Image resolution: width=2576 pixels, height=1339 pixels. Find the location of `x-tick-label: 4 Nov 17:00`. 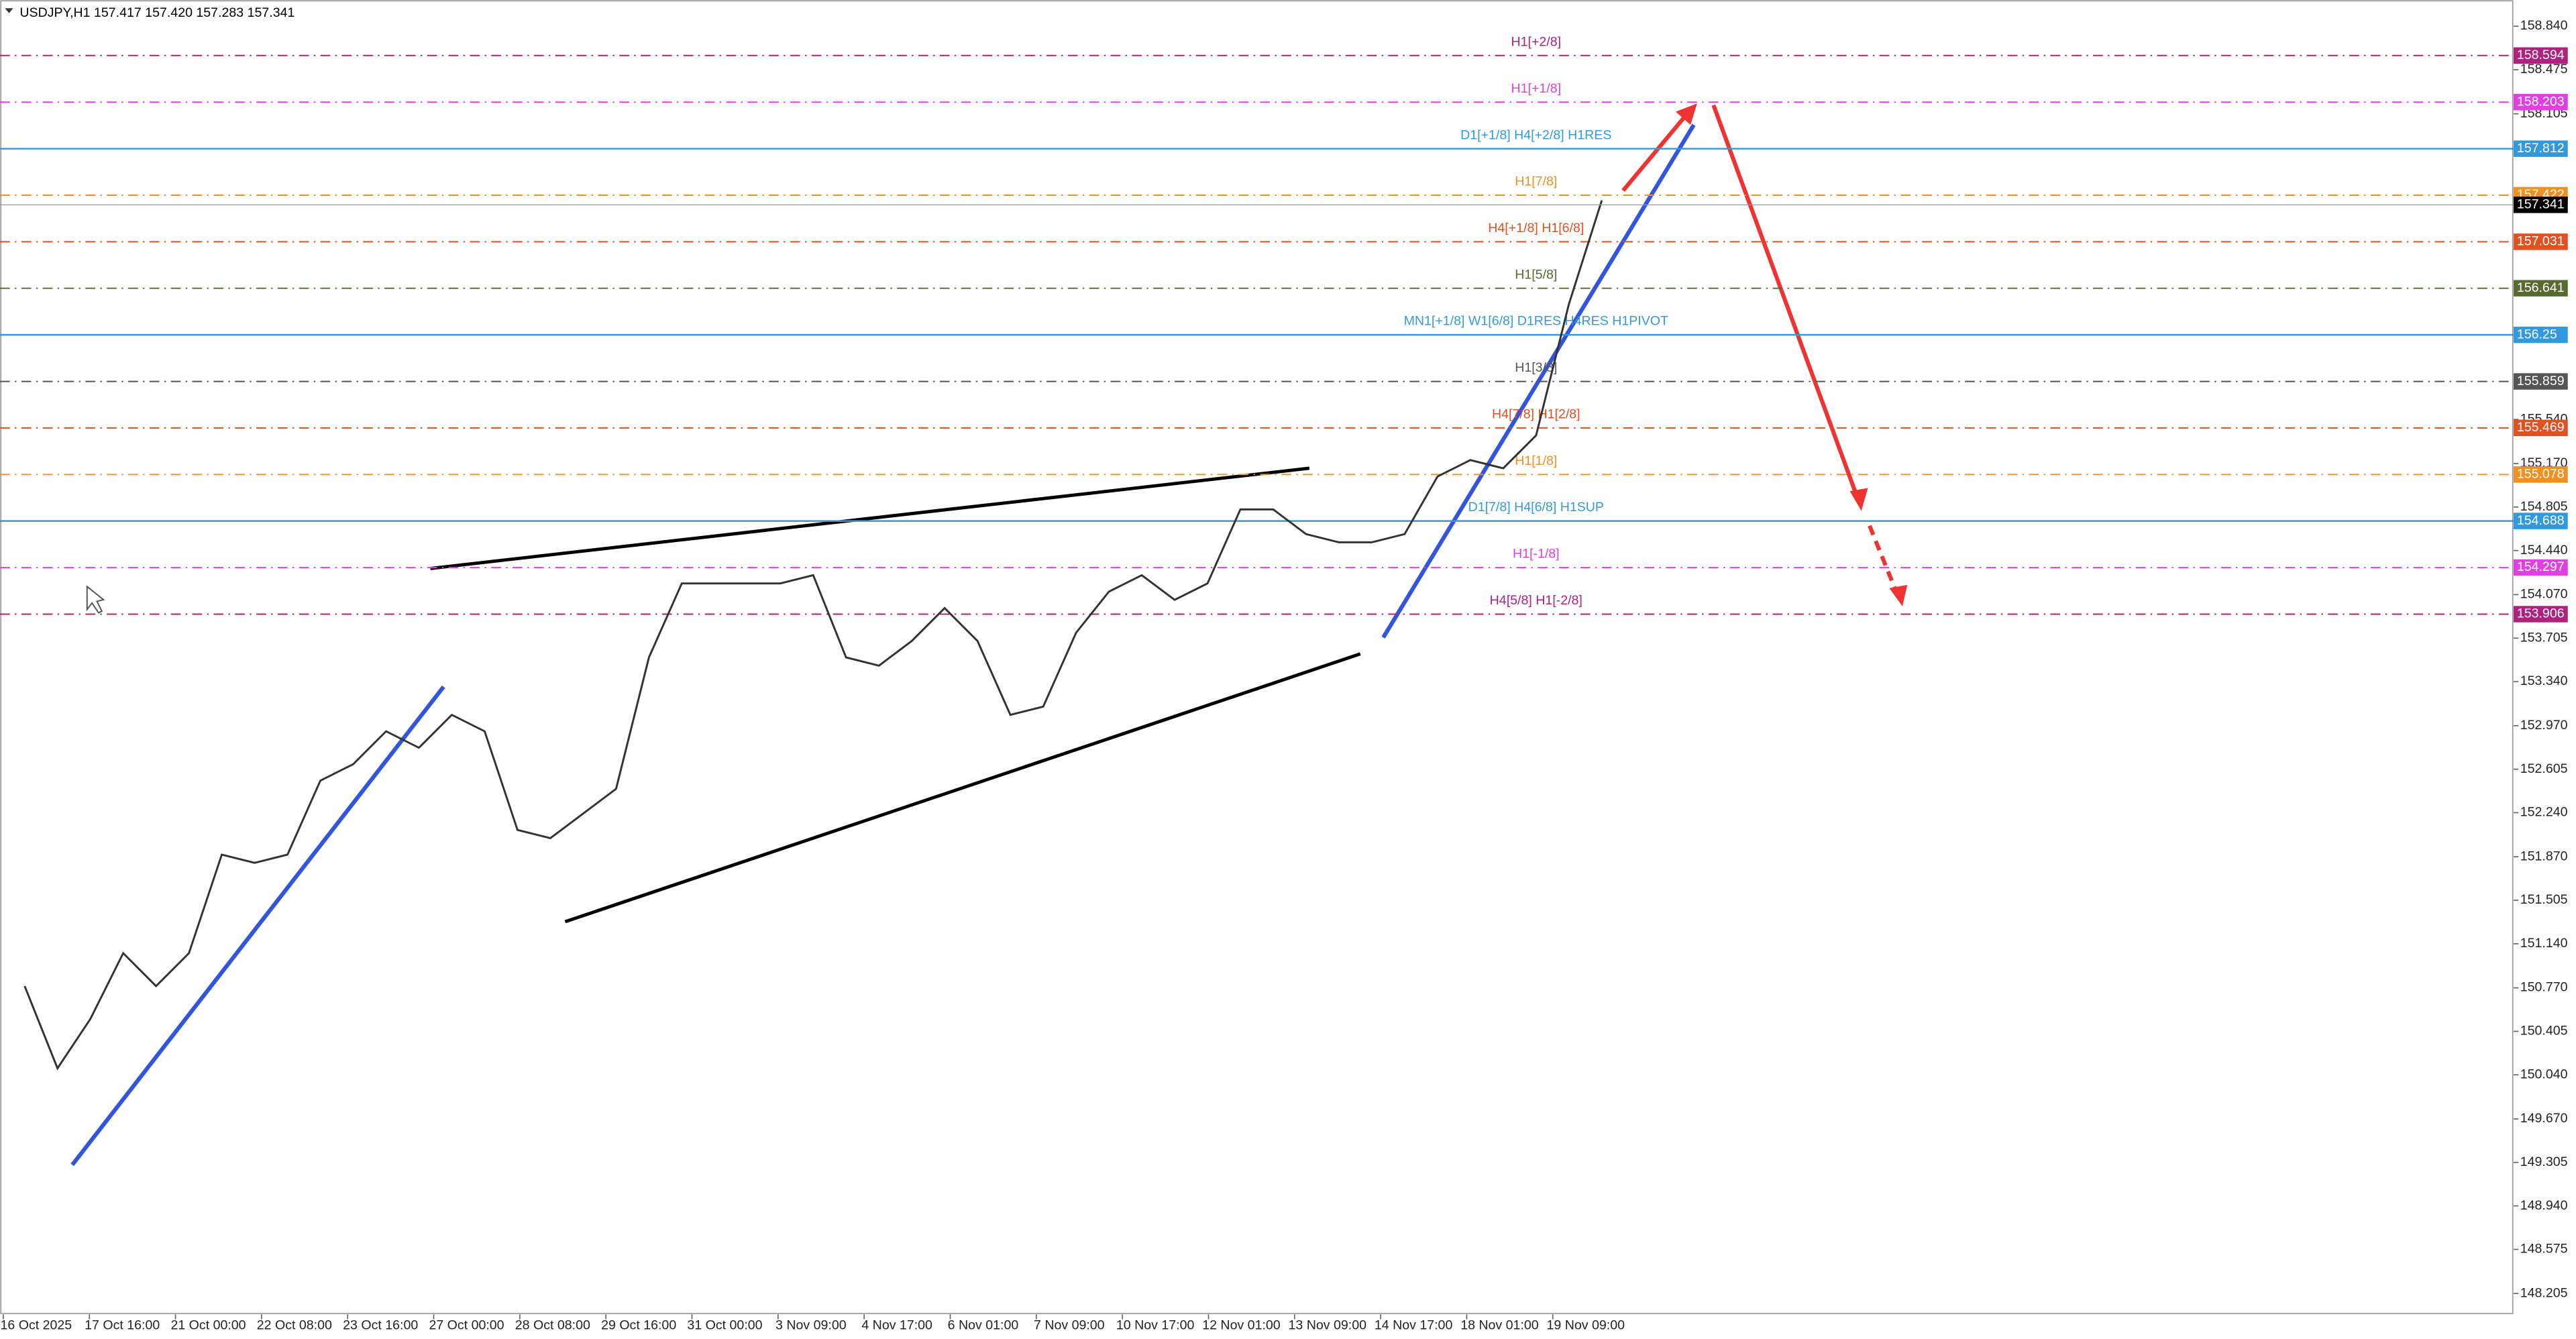

x-tick-label: 4 Nov 17:00 is located at coordinates (896, 1325).